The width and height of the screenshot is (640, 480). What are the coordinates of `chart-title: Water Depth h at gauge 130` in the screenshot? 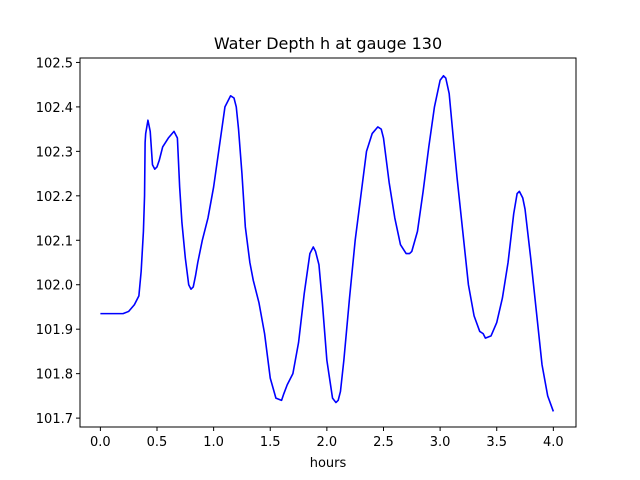 It's located at (328, 43).